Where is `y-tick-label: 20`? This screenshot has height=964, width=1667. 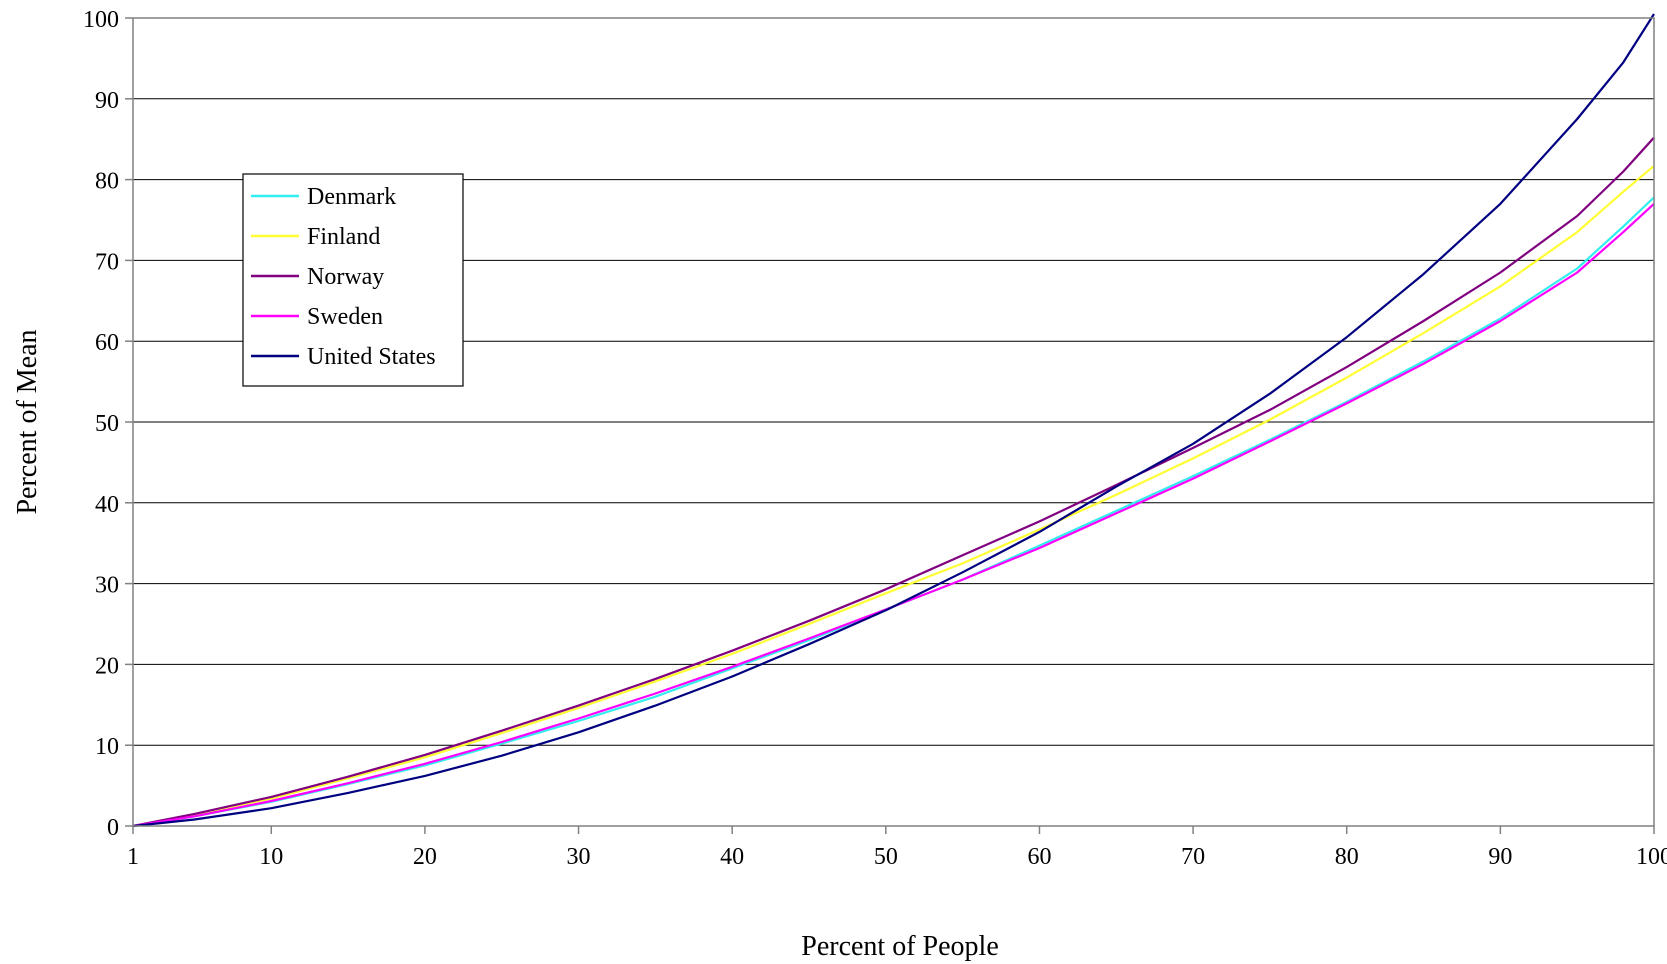 y-tick-label: 20 is located at coordinates (107, 666).